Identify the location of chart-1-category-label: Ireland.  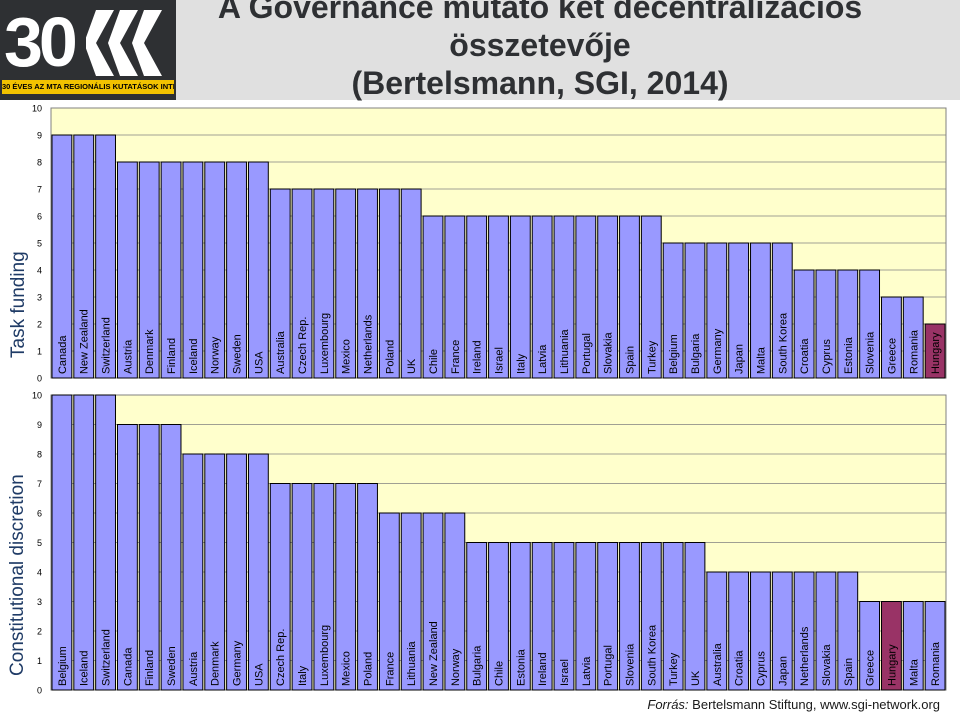
(478, 357).